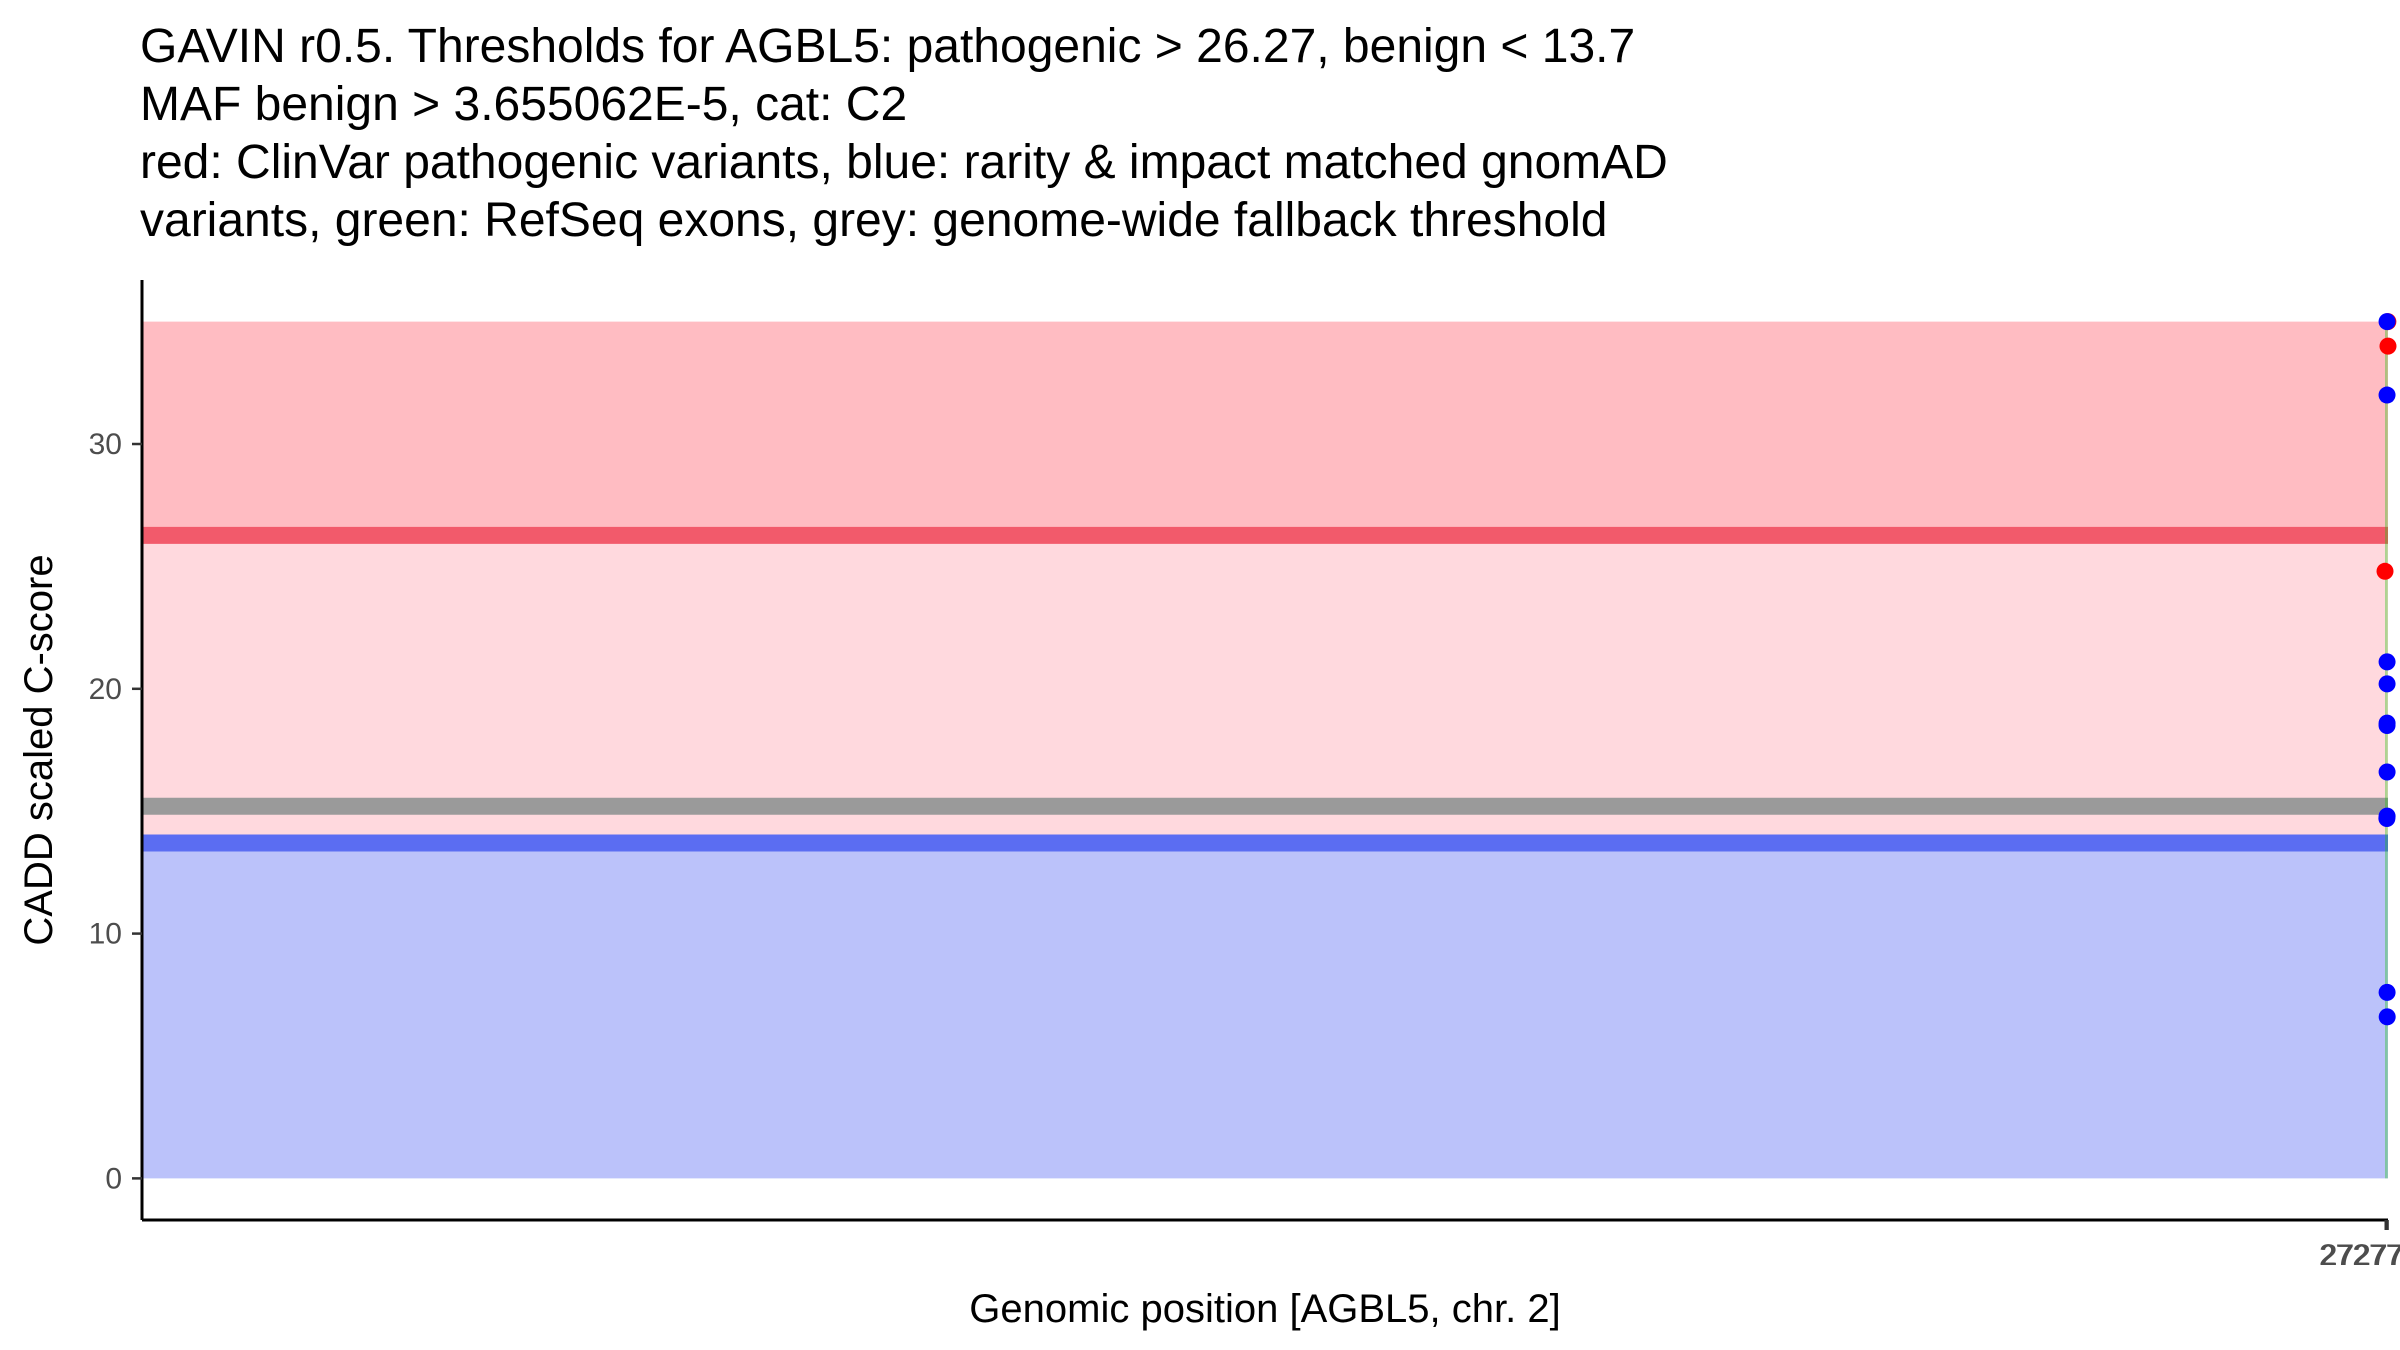 This screenshot has height=1350, width=2400. I want to click on variant-points, so click(2386, 669).